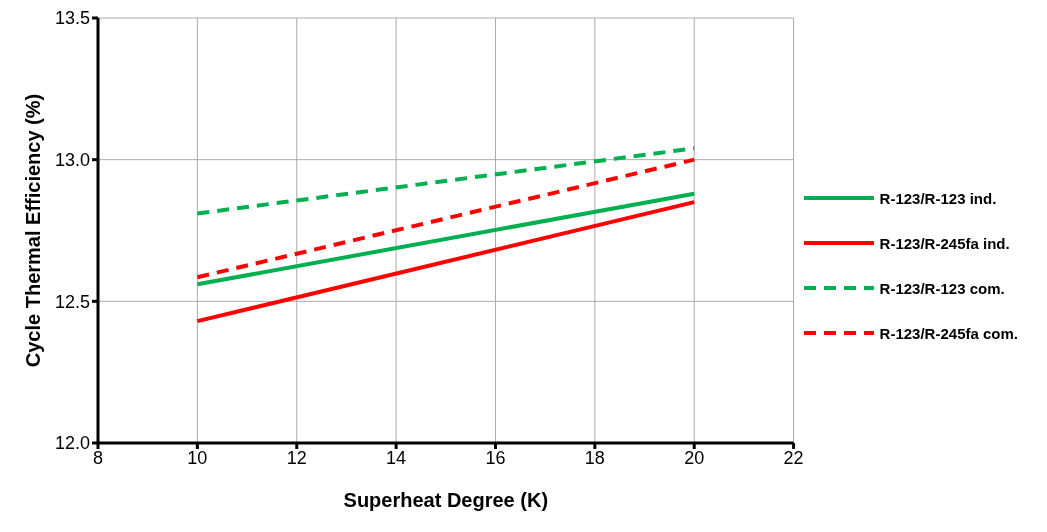  I want to click on legend-label: R-123/R-123 ind., so click(938, 198).